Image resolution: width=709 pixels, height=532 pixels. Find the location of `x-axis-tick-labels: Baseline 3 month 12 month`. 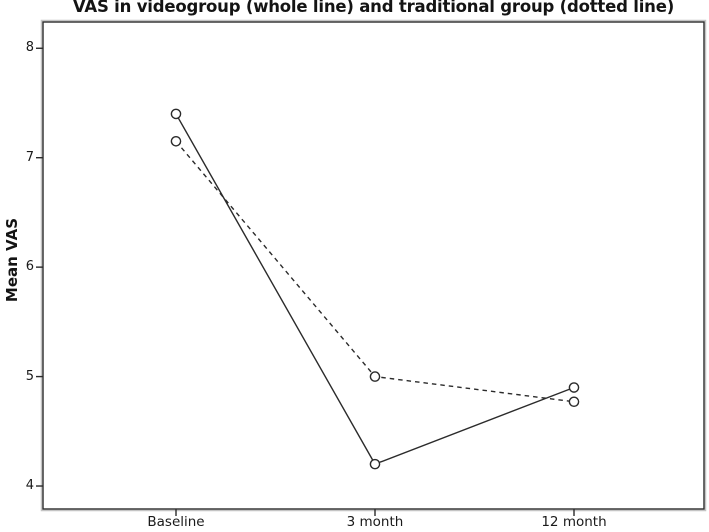

x-axis-tick-labels: Baseline 3 month 12 month is located at coordinates (354, 523).